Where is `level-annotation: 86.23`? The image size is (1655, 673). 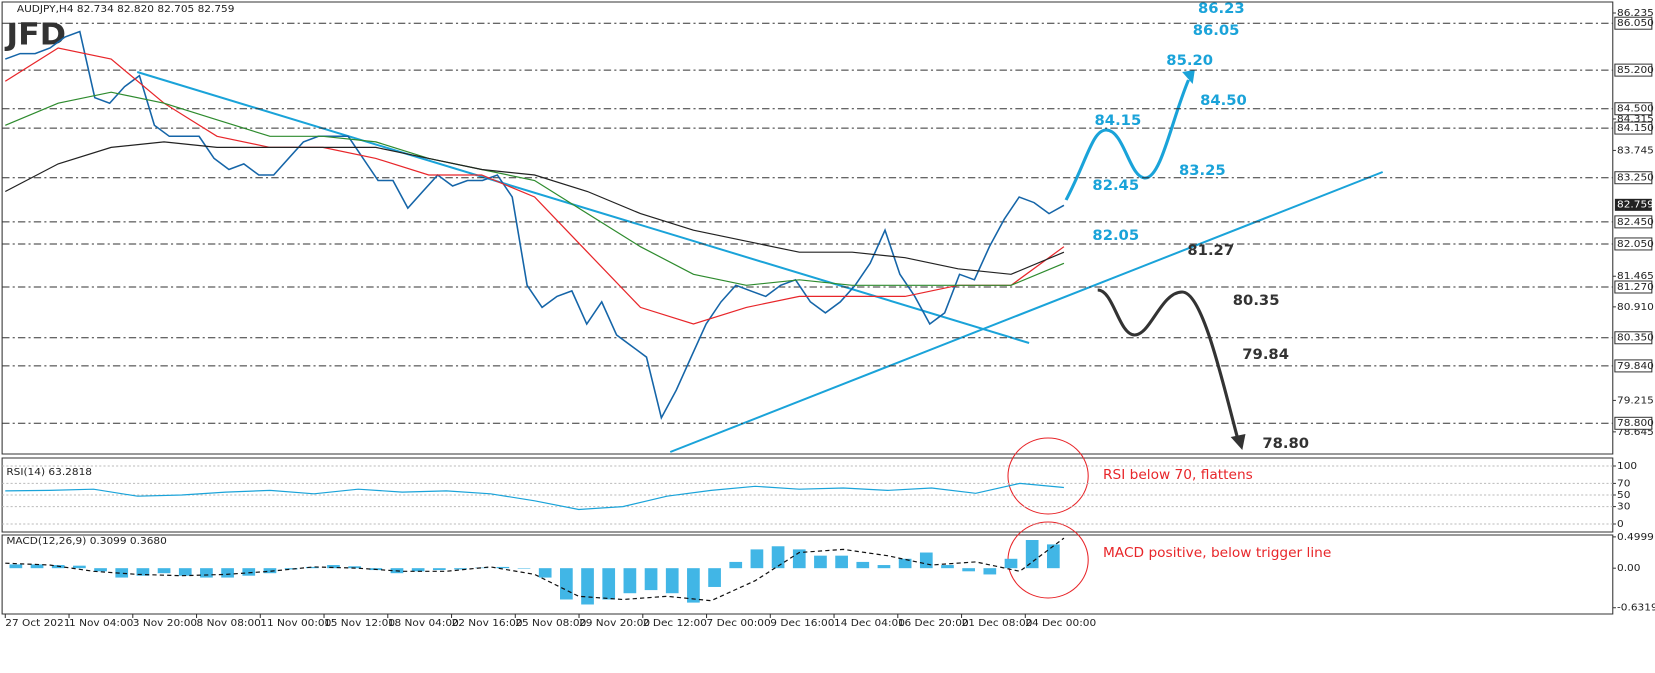
level-annotation: 86.23 is located at coordinates (1221, 9).